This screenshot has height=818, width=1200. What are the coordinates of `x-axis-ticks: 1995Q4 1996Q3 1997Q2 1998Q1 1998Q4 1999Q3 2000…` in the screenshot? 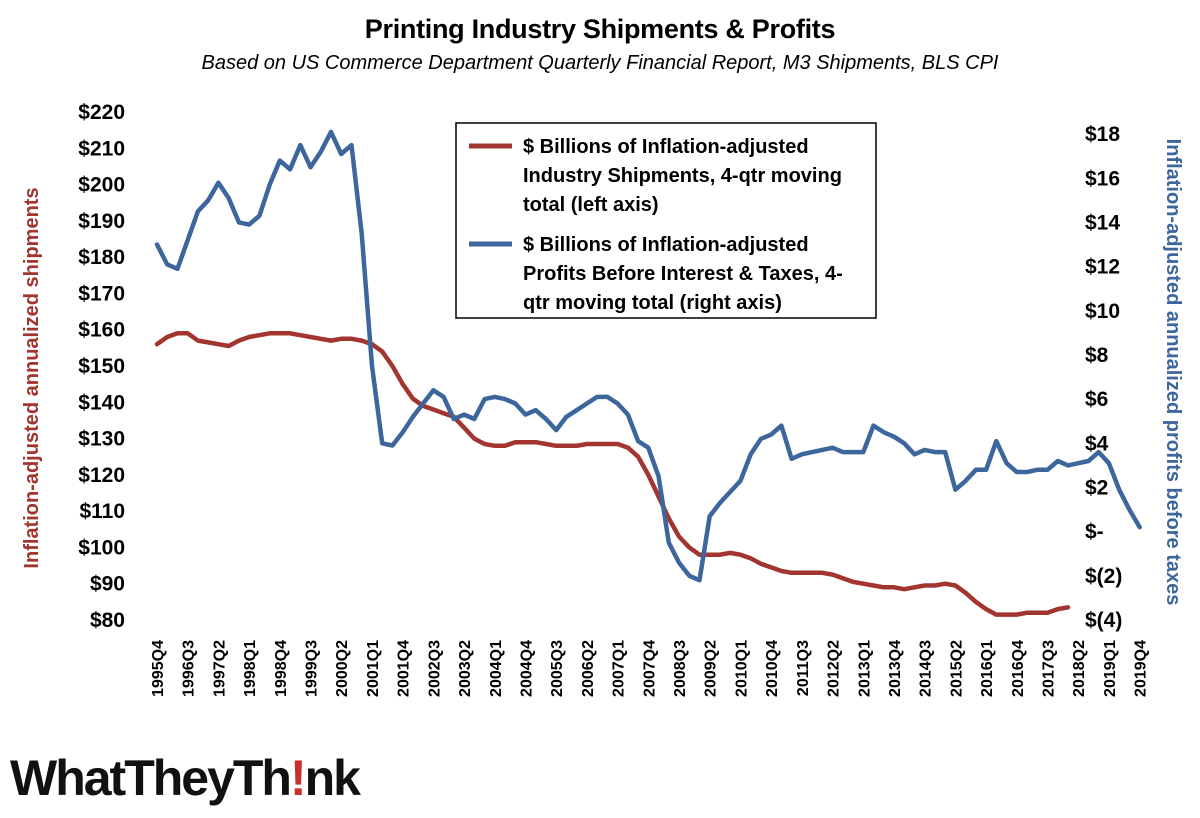 It's located at (650, 668).